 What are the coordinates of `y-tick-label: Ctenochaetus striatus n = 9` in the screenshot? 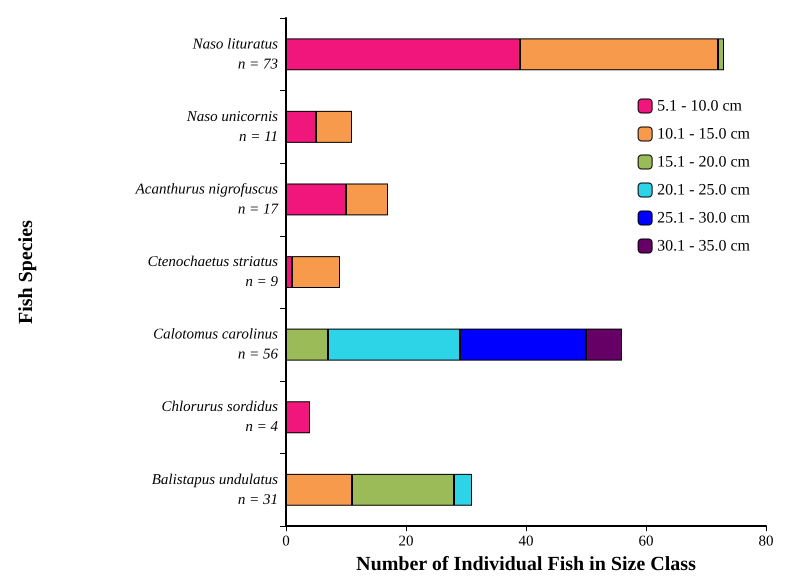 It's located at (213, 272).